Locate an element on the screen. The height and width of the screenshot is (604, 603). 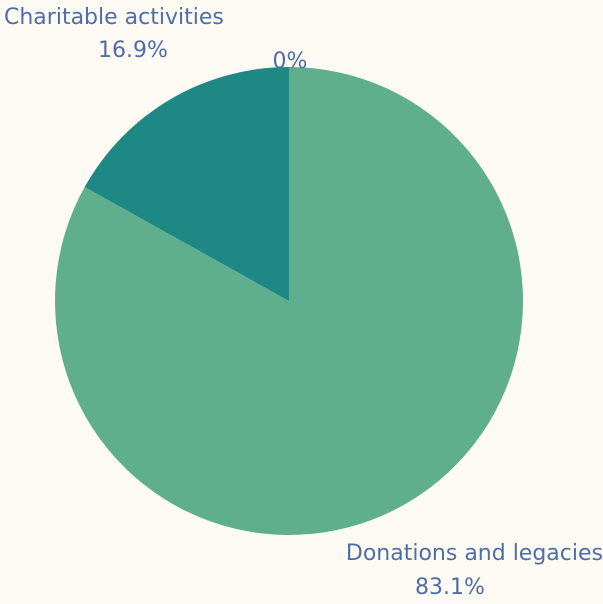
slice-label-zero: 0% is located at coordinates (290, 61).